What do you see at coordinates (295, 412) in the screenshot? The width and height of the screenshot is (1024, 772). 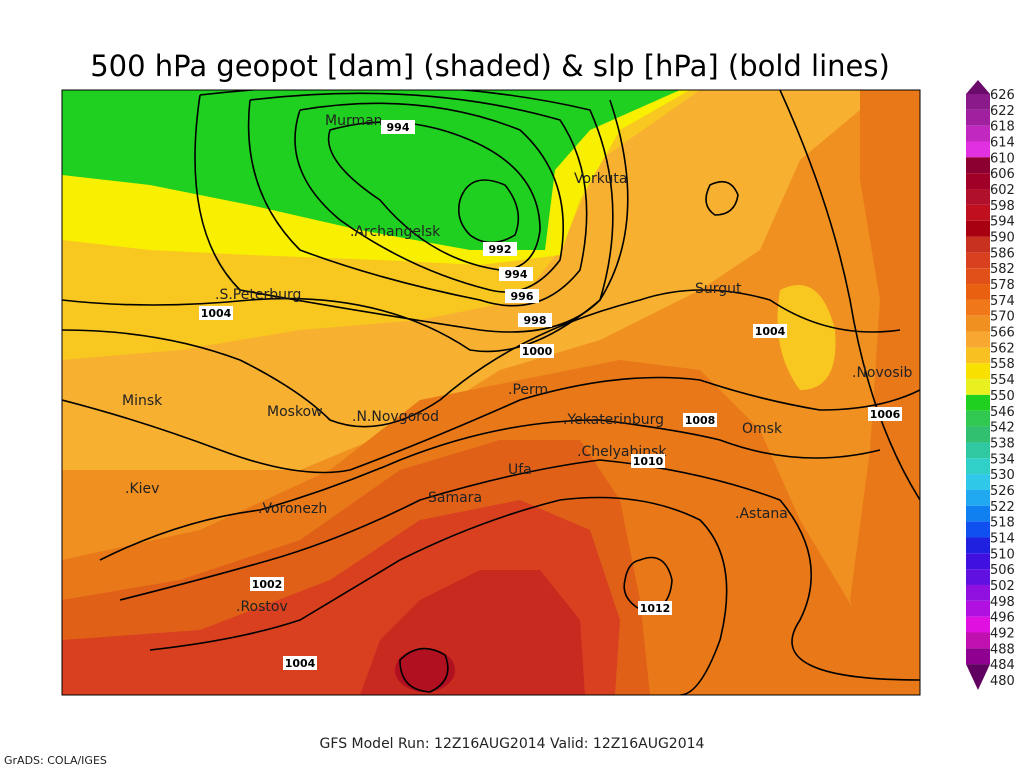 I see `city-label: Moskow` at bounding box center [295, 412].